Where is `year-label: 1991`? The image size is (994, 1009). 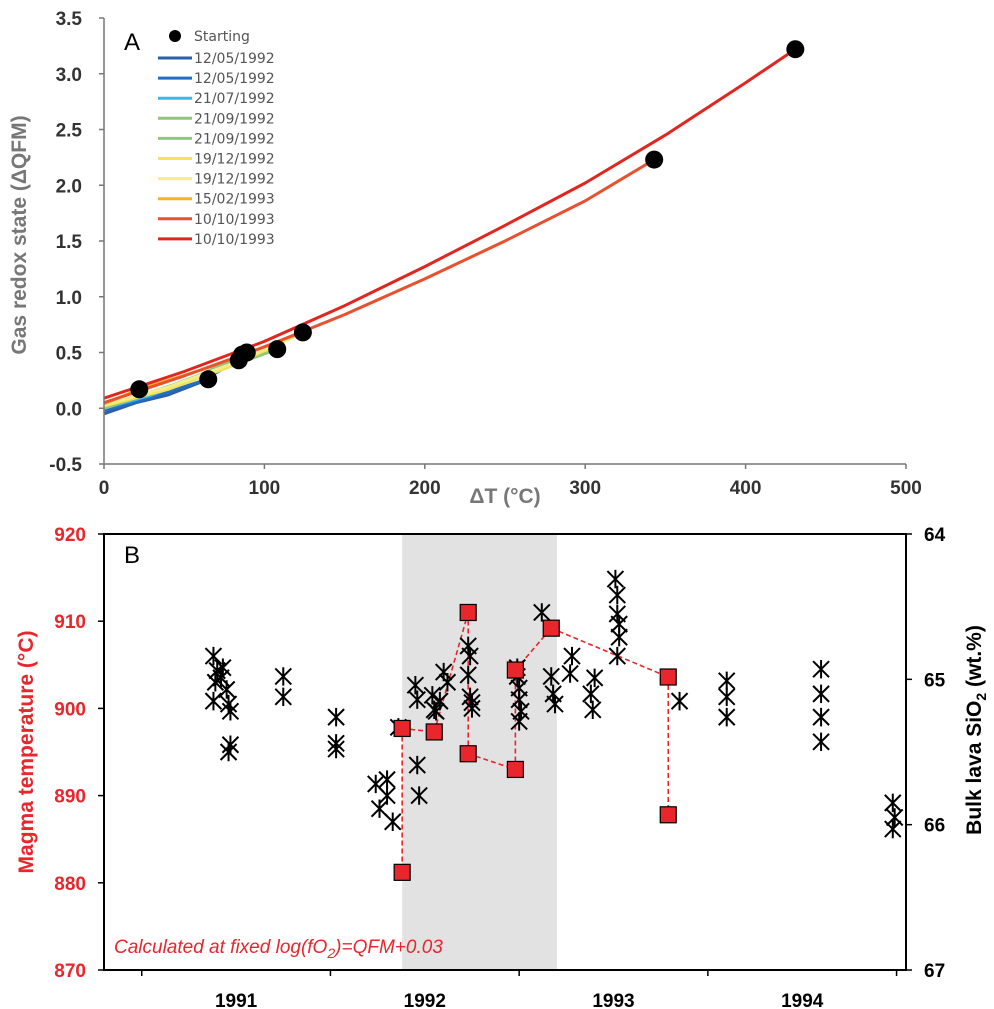
year-label: 1991 is located at coordinates (236, 1000).